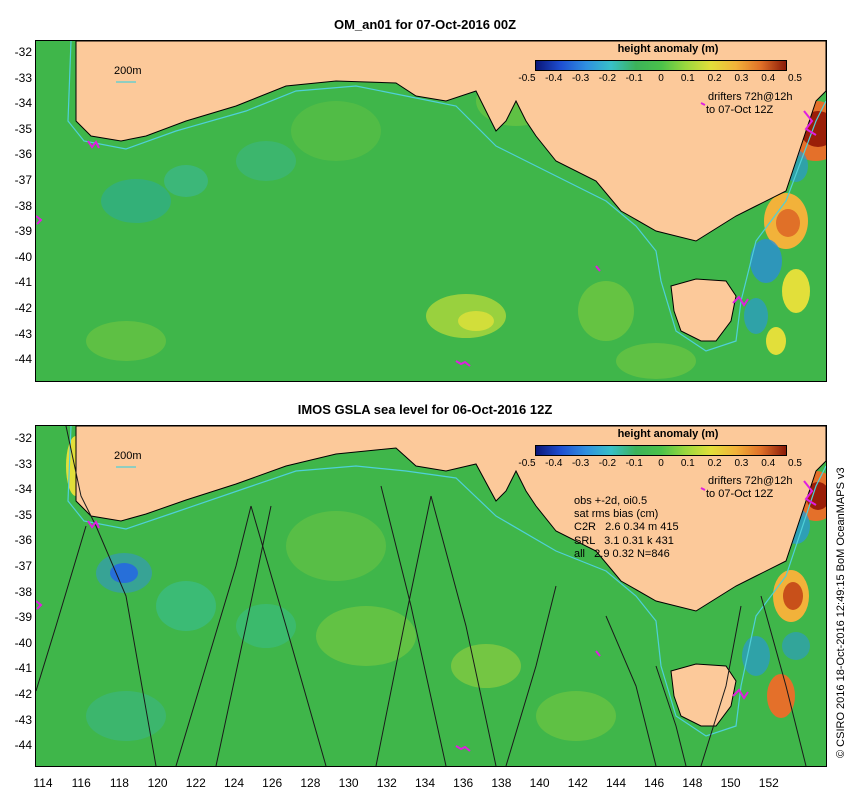 This screenshot has height=800, width=850. Describe the element at coordinates (616, 514) in the screenshot. I see `stats-line: sat rms bias (cm)` at that location.